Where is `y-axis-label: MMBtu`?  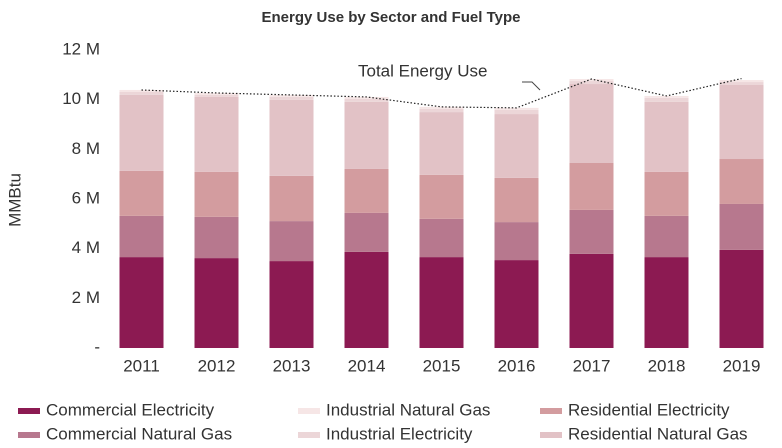
y-axis-label: MMBtu is located at coordinates (14, 200).